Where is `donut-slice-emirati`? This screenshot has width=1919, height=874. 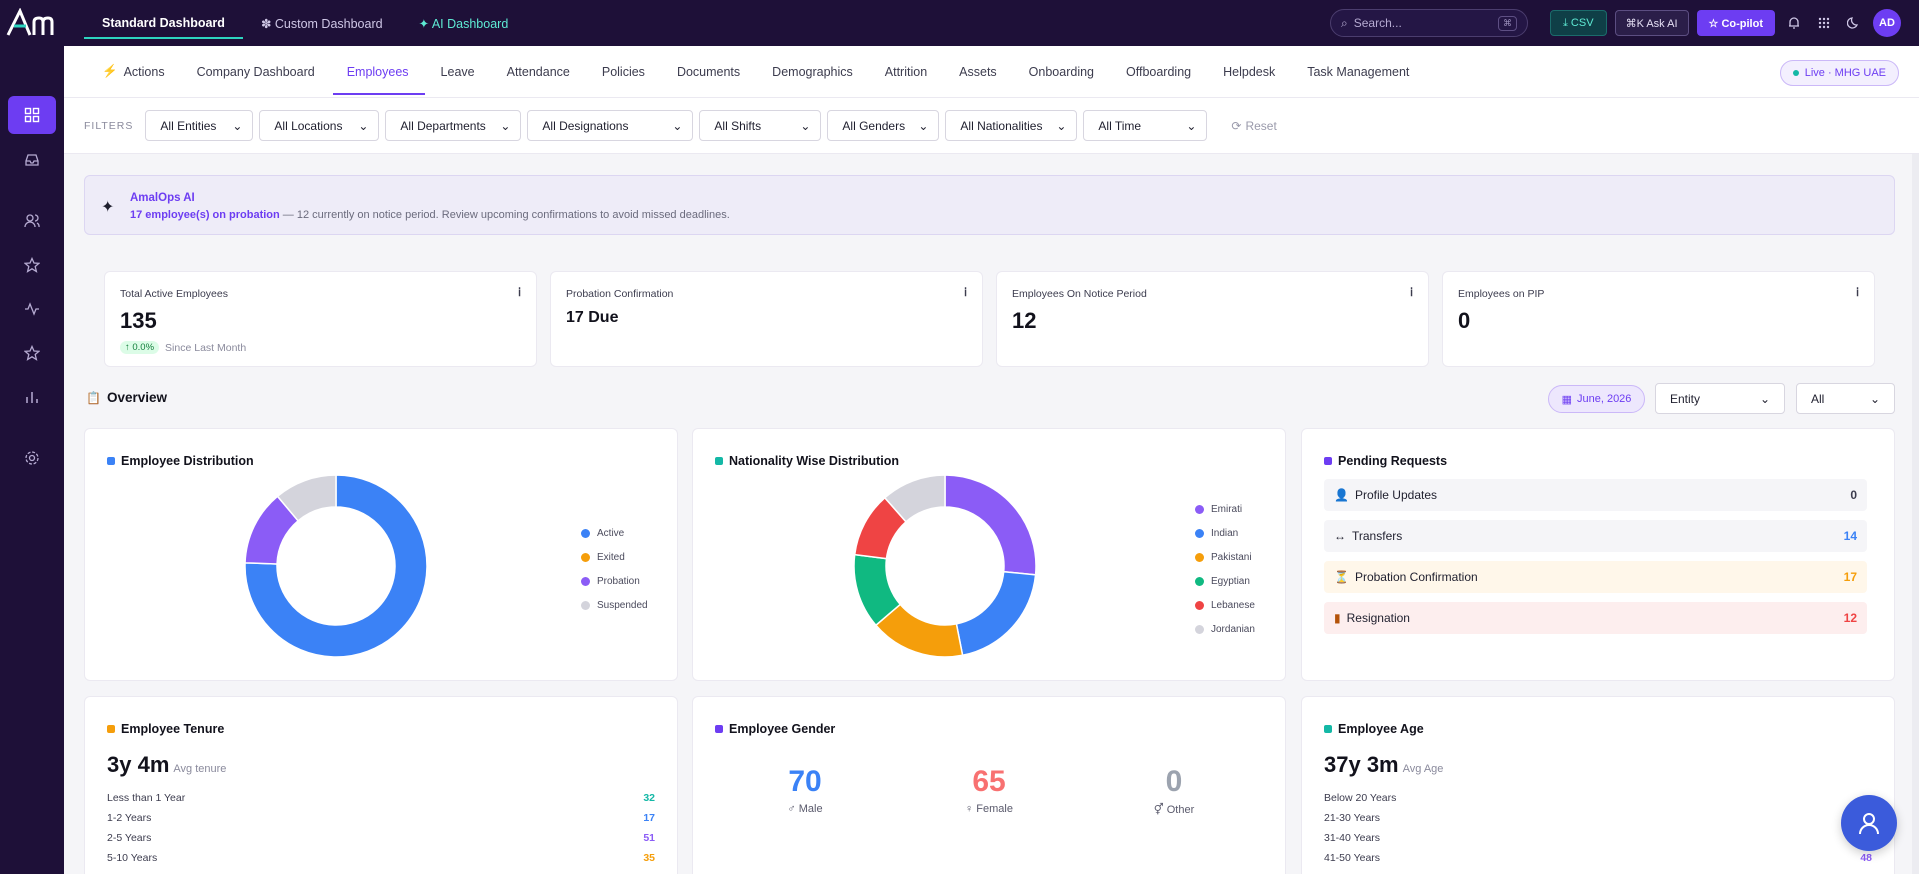 donut-slice-emirati is located at coordinates (990, 525).